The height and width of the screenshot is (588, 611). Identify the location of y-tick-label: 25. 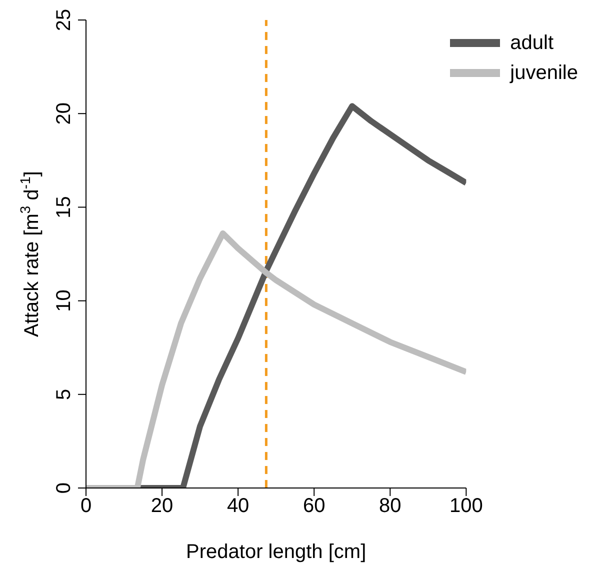
(64, 20).